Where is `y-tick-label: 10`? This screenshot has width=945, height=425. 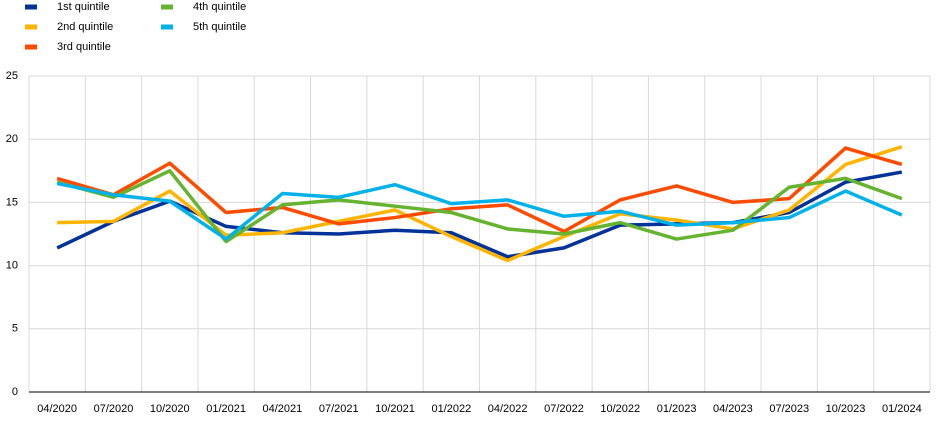
y-tick-label: 10 is located at coordinates (12, 266).